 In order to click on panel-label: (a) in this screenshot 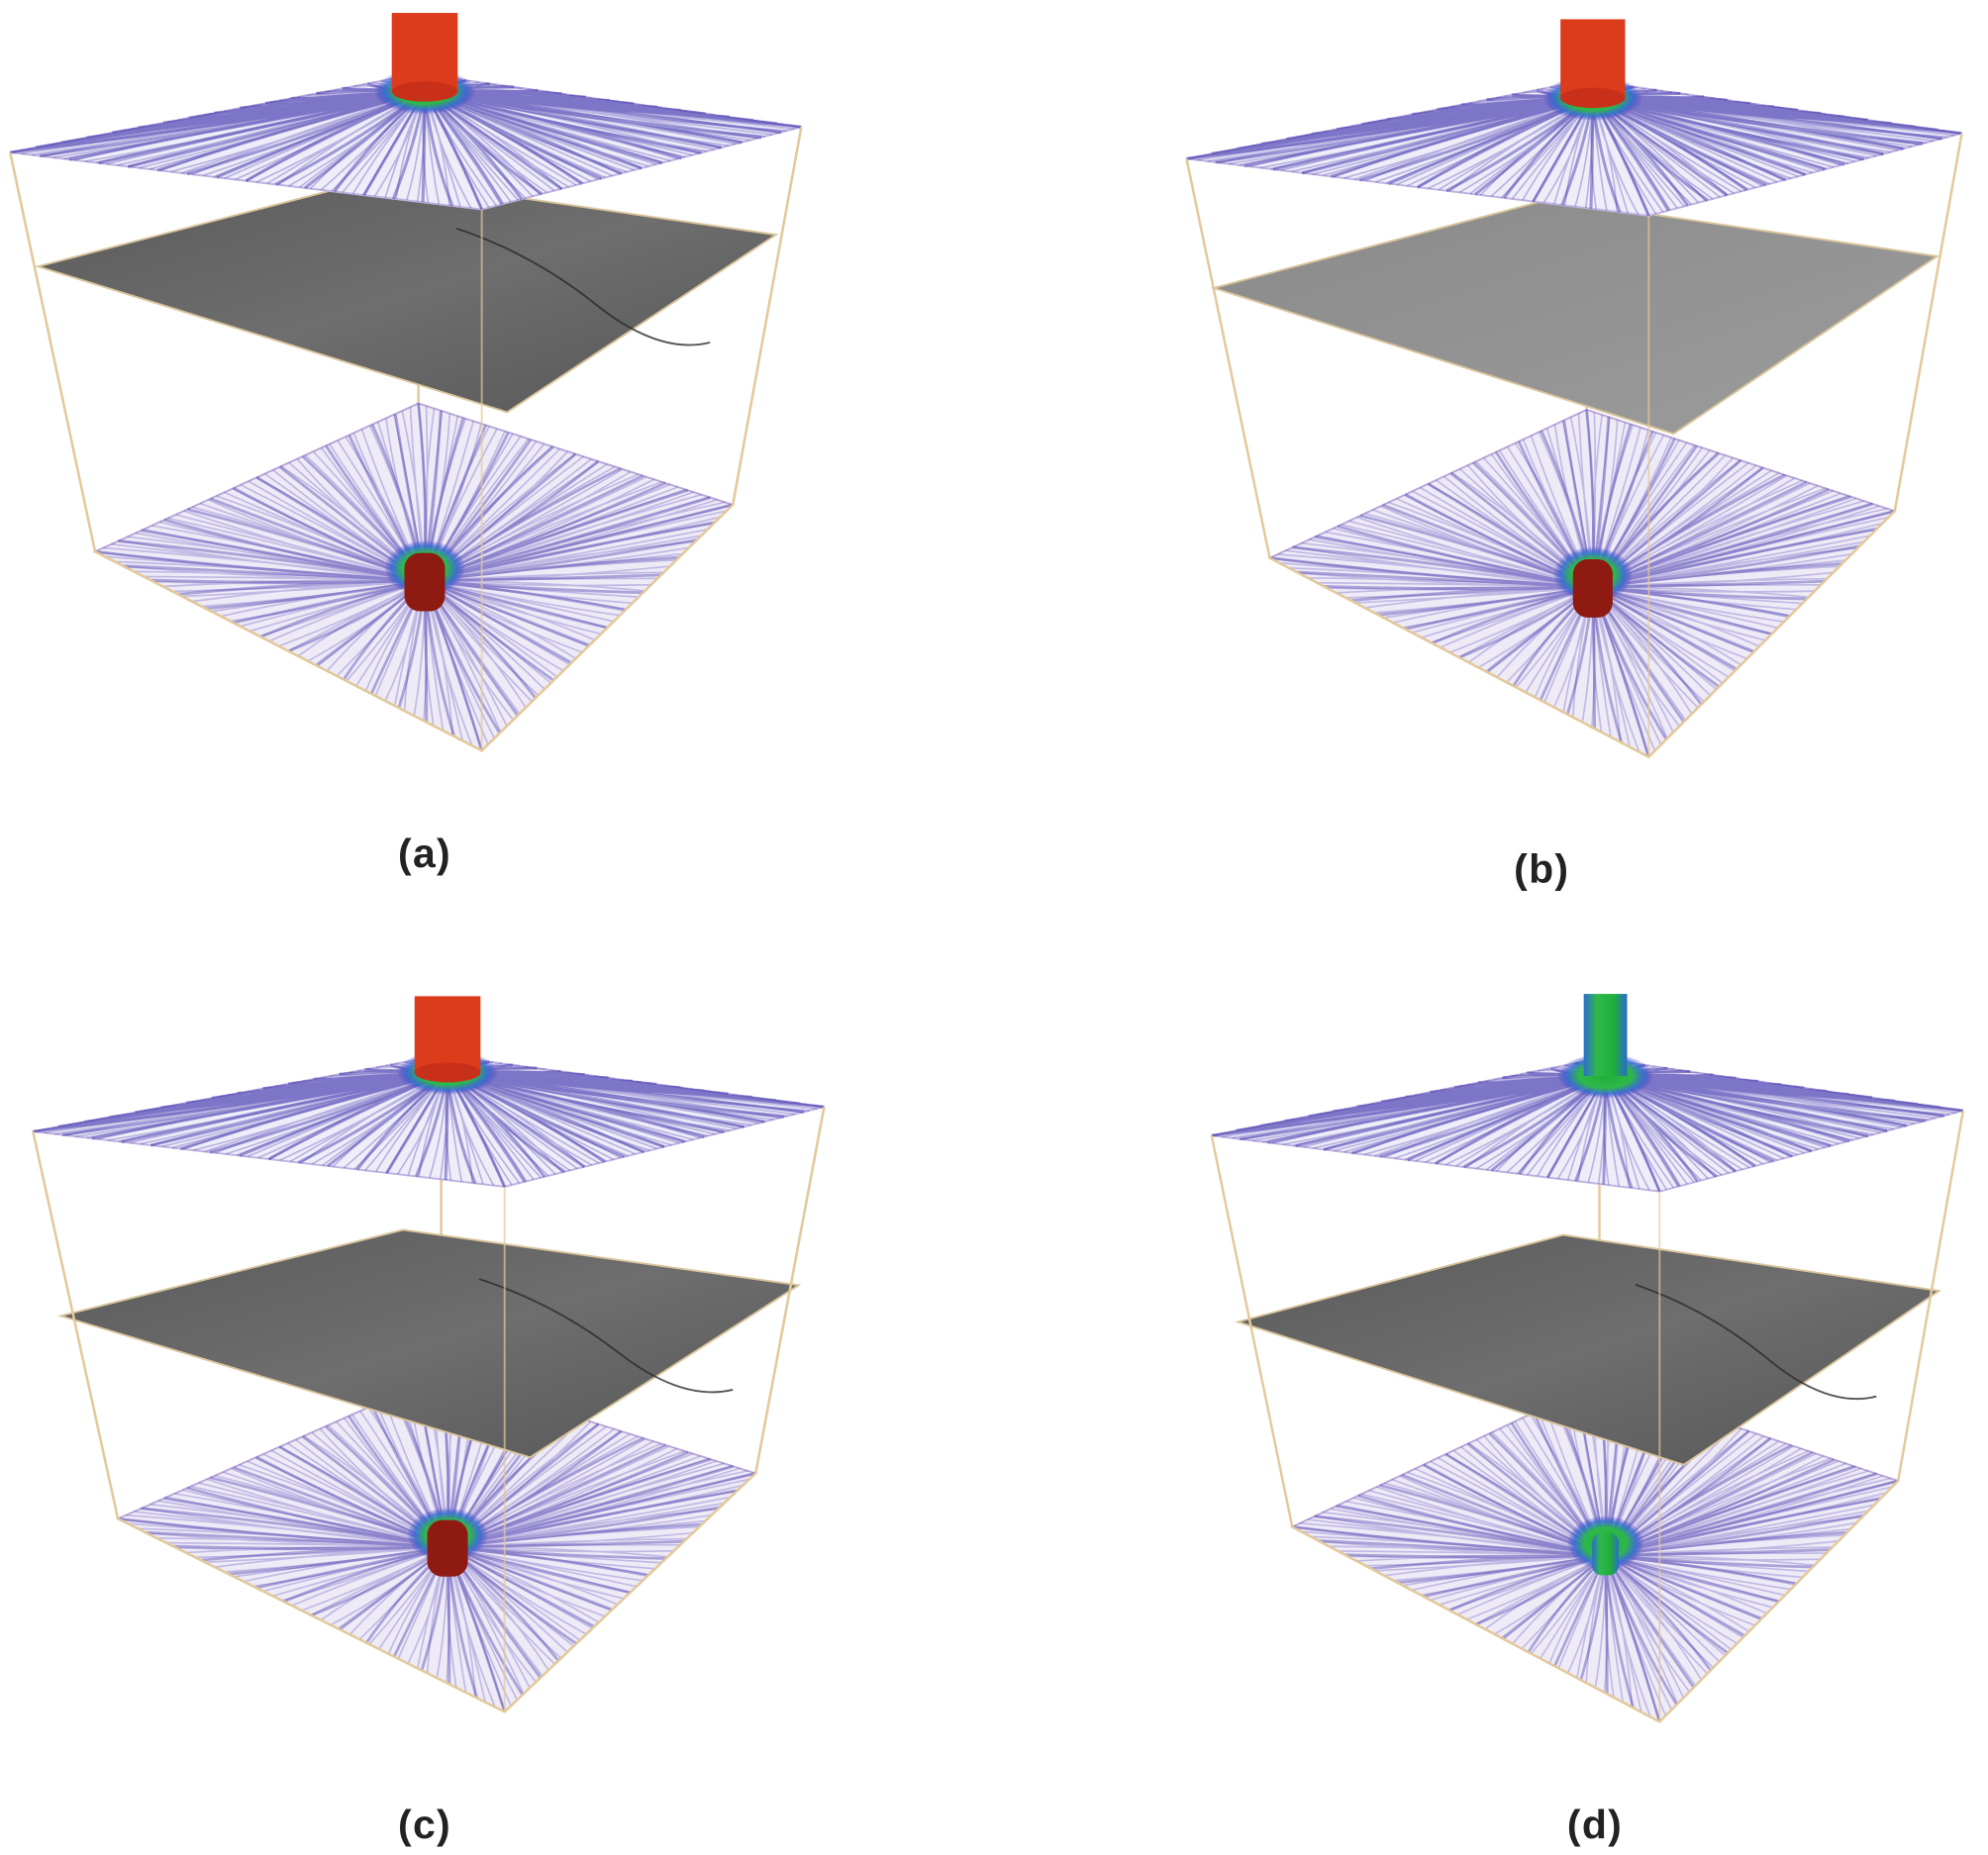, I will do `click(424, 853)`.